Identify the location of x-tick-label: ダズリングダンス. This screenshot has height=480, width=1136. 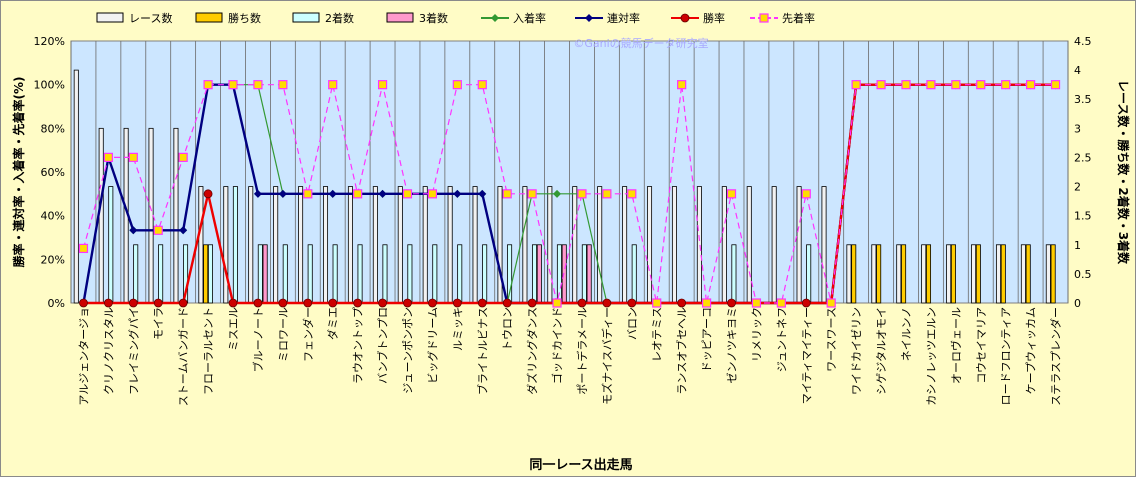
(532, 351).